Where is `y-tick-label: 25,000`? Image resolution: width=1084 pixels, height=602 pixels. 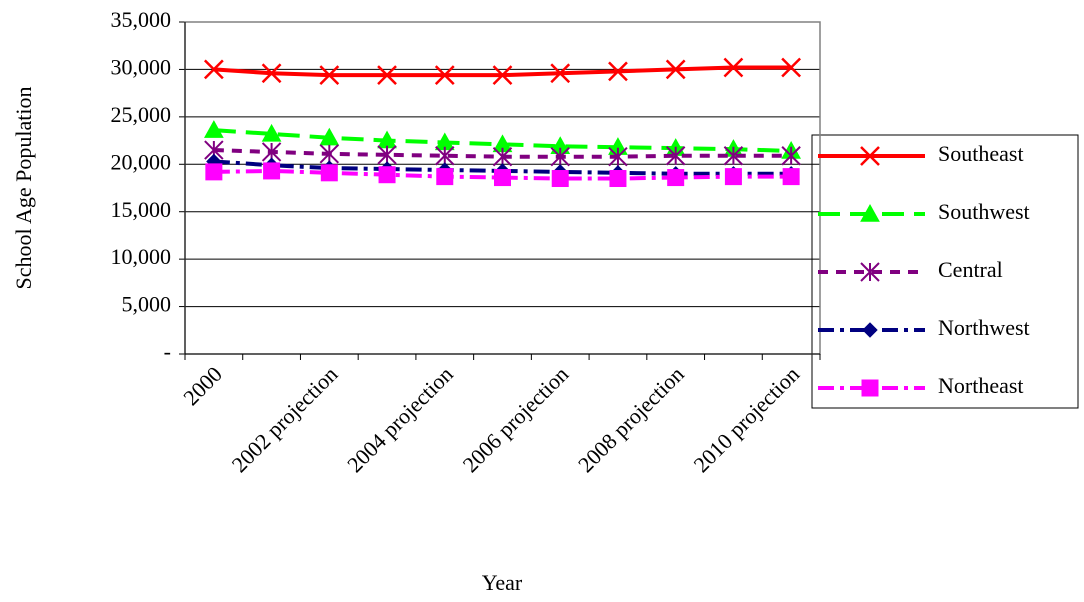
y-tick-label: 25,000 is located at coordinates (141, 114).